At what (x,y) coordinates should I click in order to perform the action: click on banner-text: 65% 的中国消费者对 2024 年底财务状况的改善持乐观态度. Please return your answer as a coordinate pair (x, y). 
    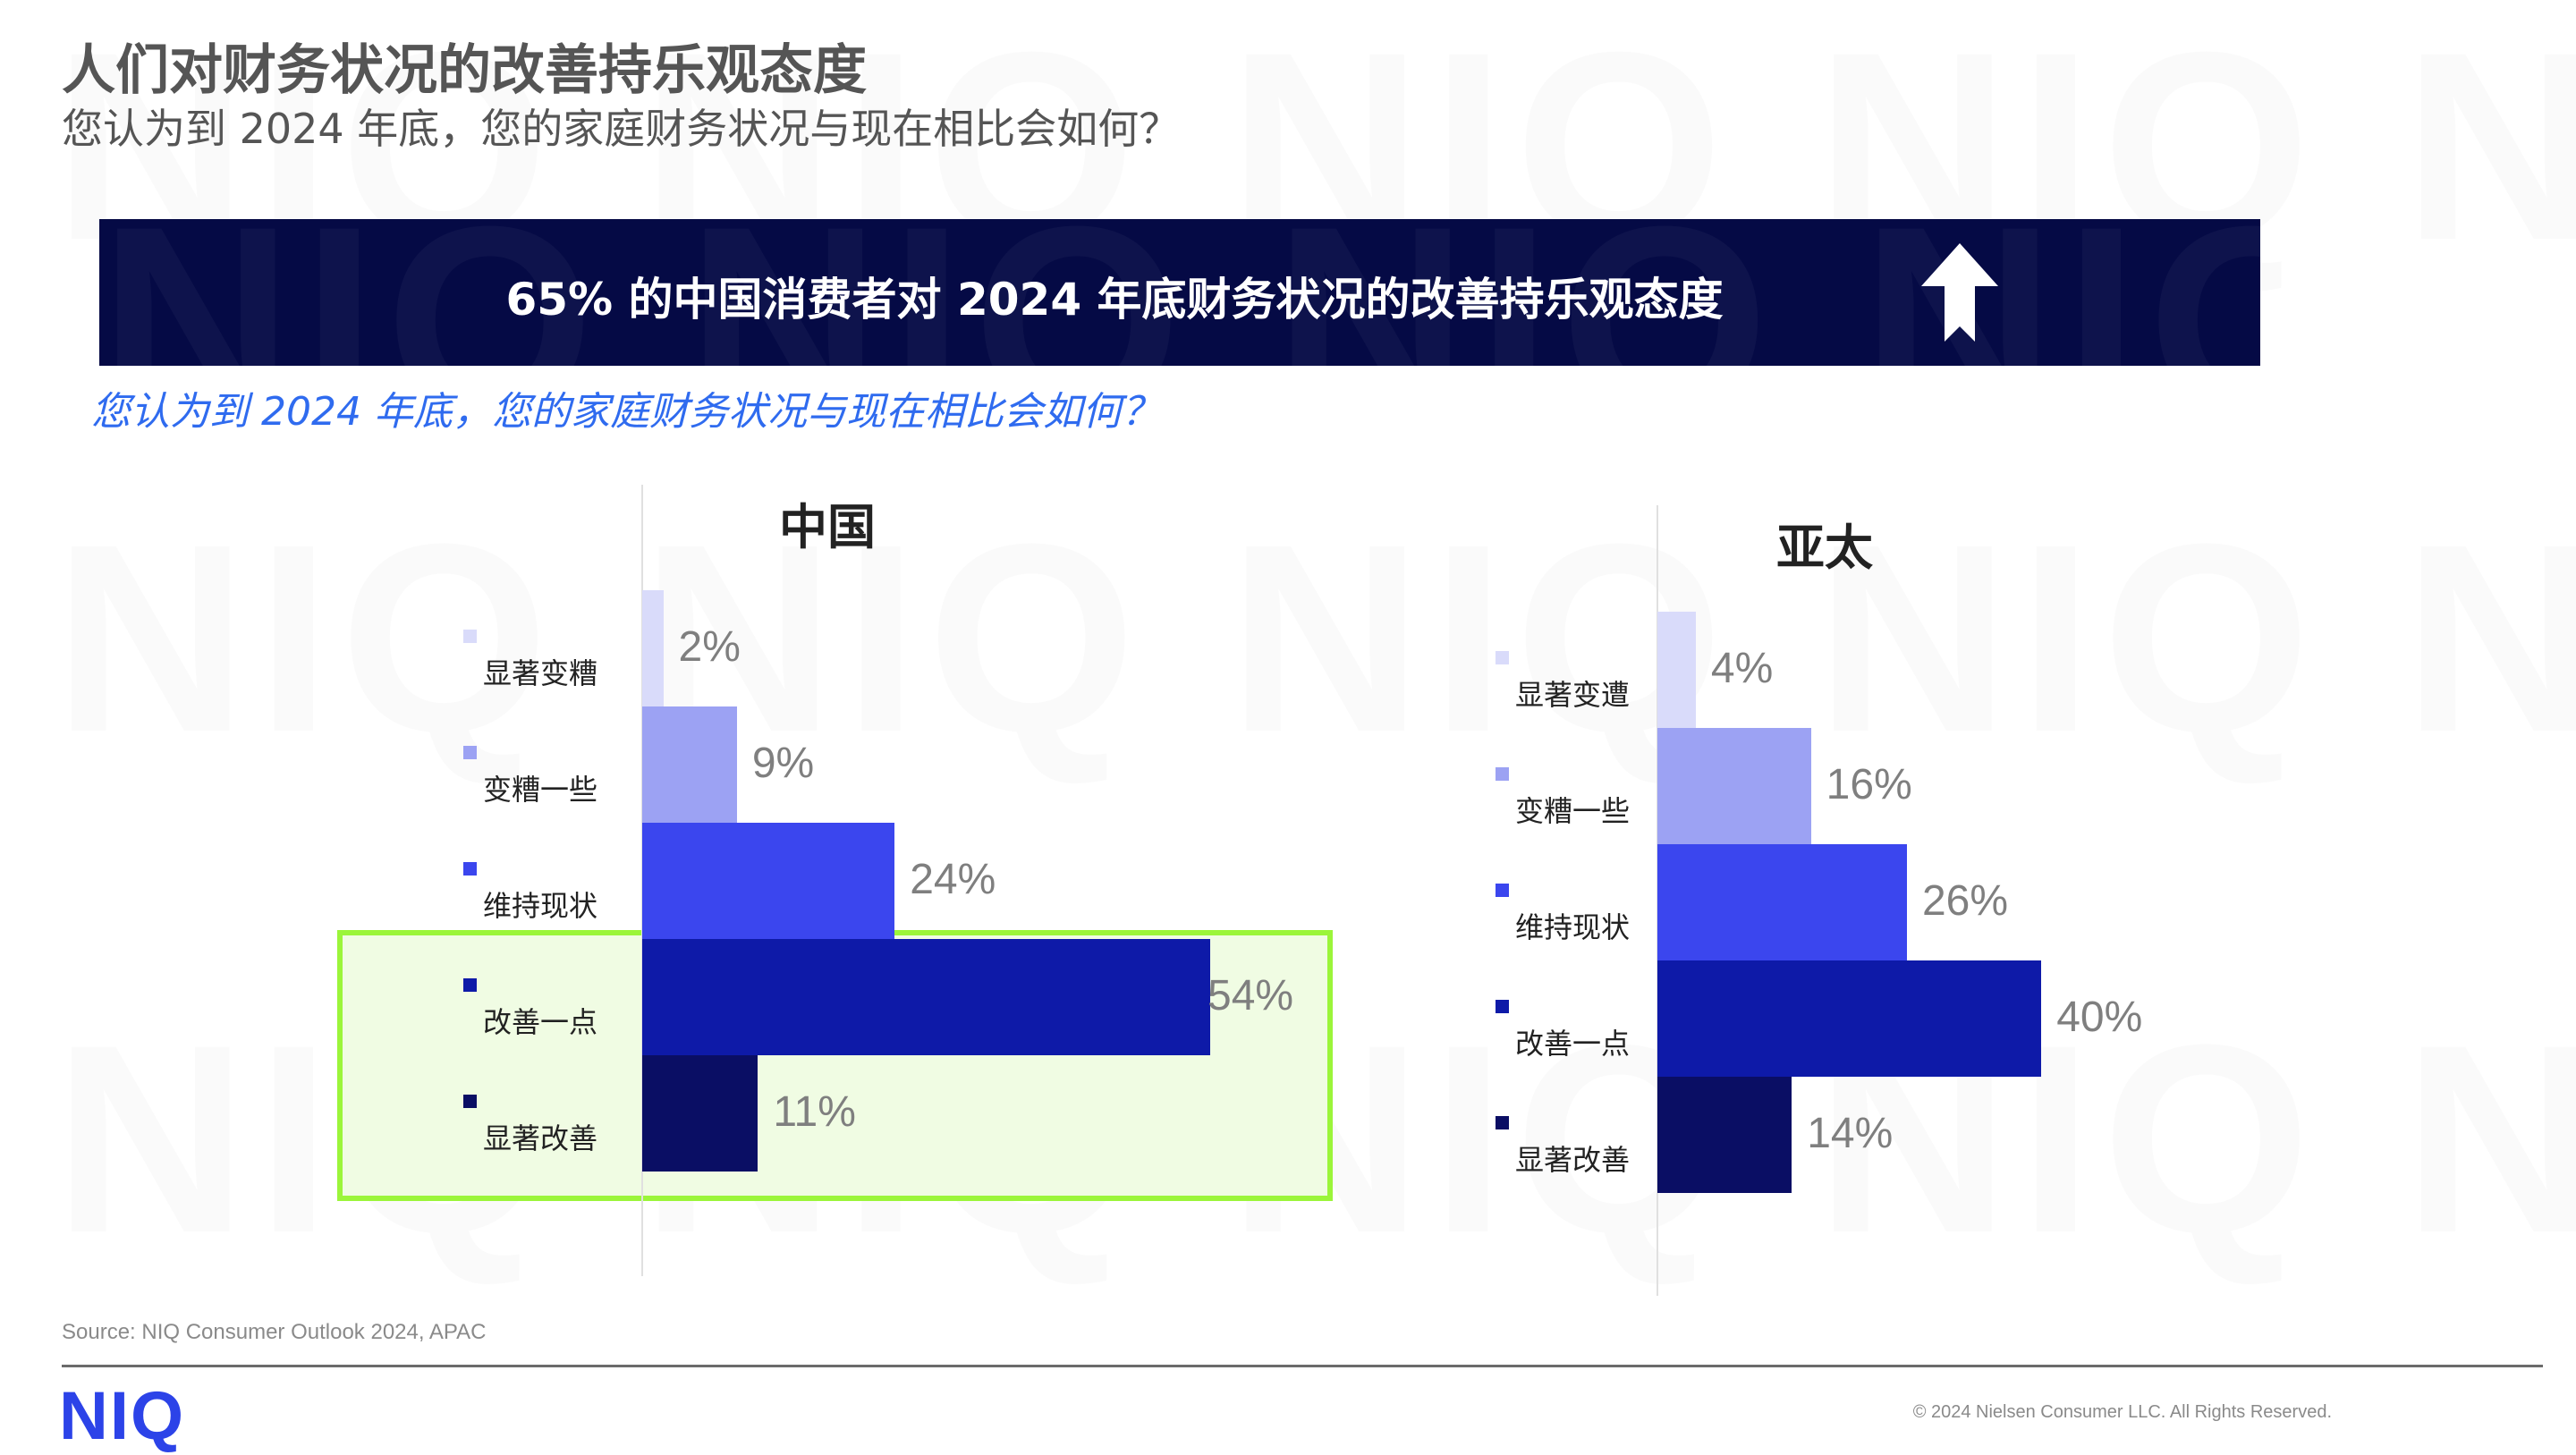
    Looking at the image, I should click on (1114, 300).